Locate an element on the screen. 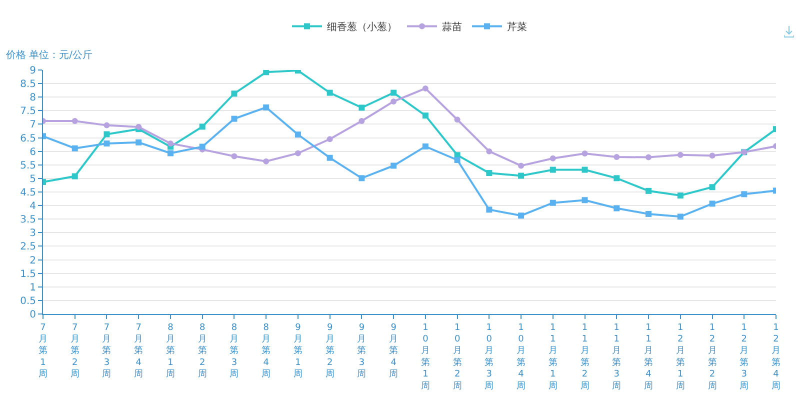  x-tick-label: 7月第3周 is located at coordinates (107, 351).